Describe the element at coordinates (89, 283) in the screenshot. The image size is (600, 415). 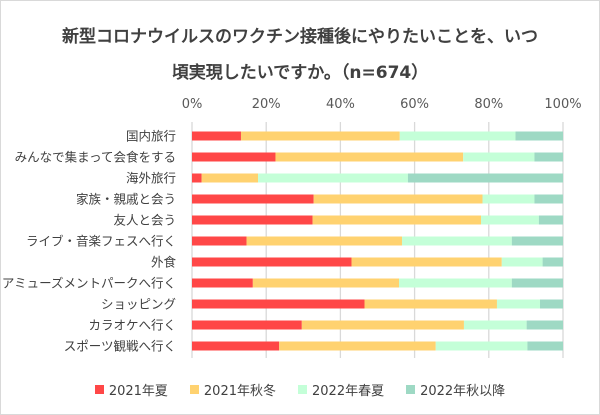
I see `category-label: アミューズメントパークへ行く` at that location.